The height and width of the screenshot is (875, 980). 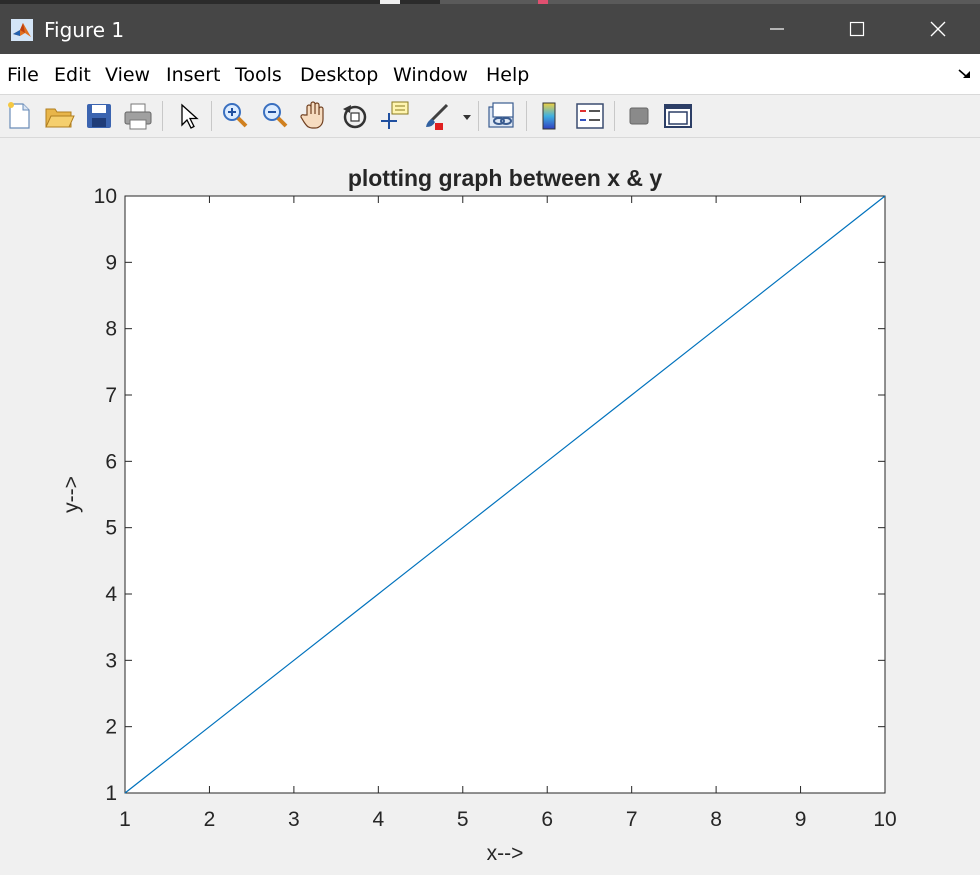 I want to click on insert-legend-button, so click(x=590, y=116).